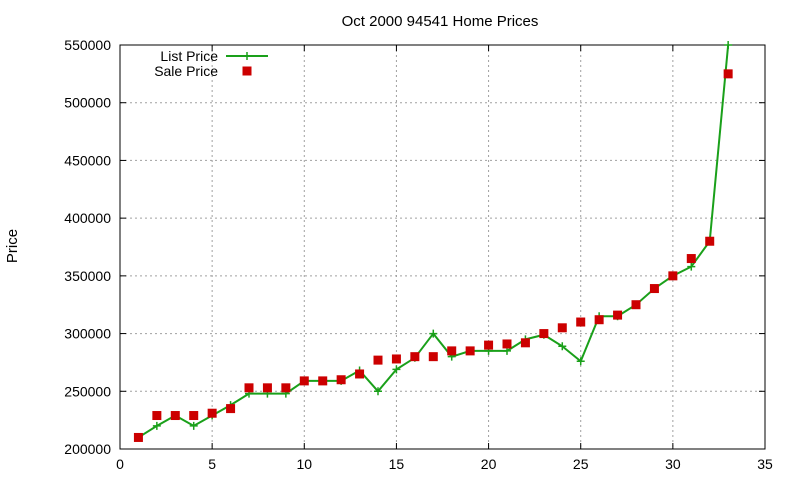 This screenshot has width=800, height=480. What do you see at coordinates (189, 56) in the screenshot?
I see `legend-label: List Price` at bounding box center [189, 56].